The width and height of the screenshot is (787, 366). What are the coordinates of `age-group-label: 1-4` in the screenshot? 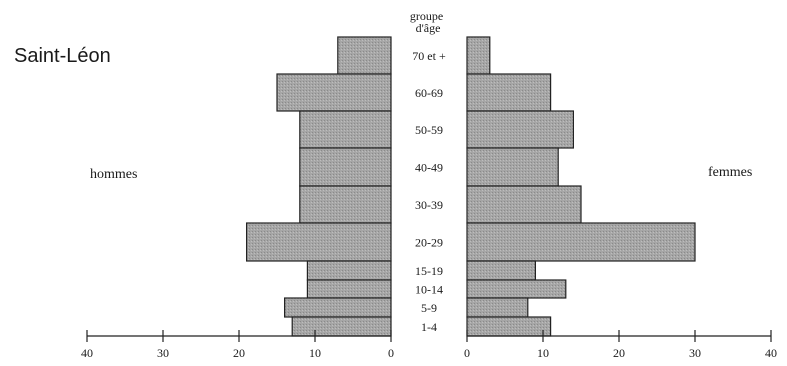 It's located at (429, 327).